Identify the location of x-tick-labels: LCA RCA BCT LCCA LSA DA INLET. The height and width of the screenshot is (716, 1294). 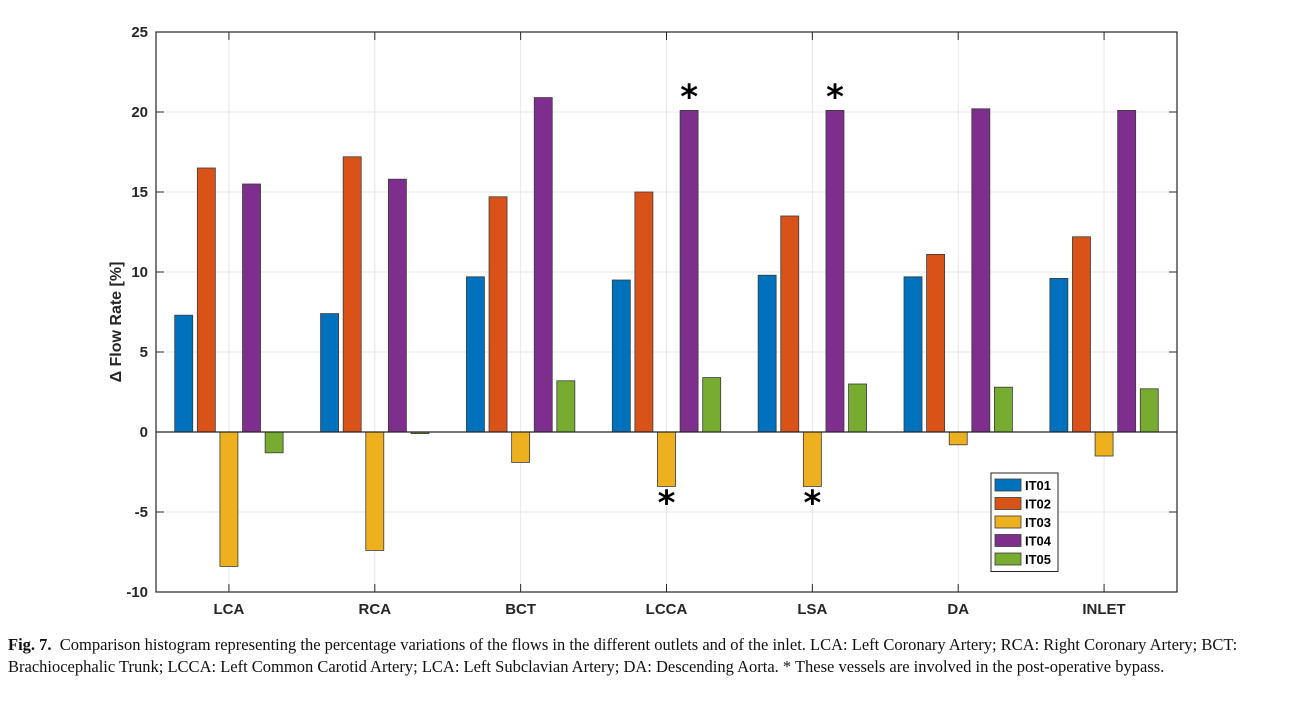
(670, 609).